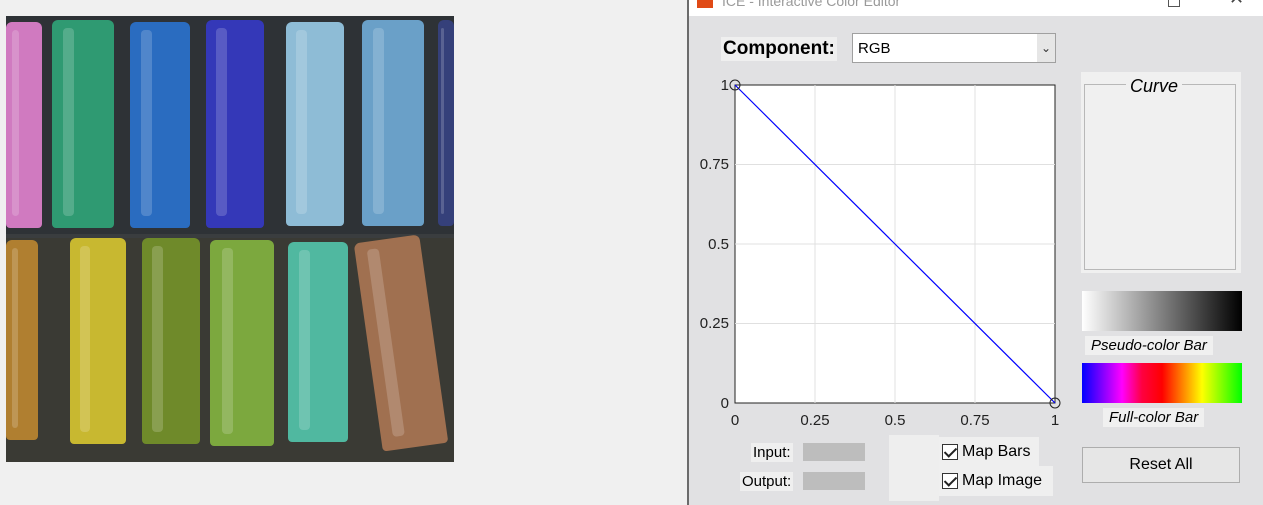 This screenshot has width=1263, height=505. I want to click on title-bar: ICE - Interactive Color Editor ✕, so click(976, 8).